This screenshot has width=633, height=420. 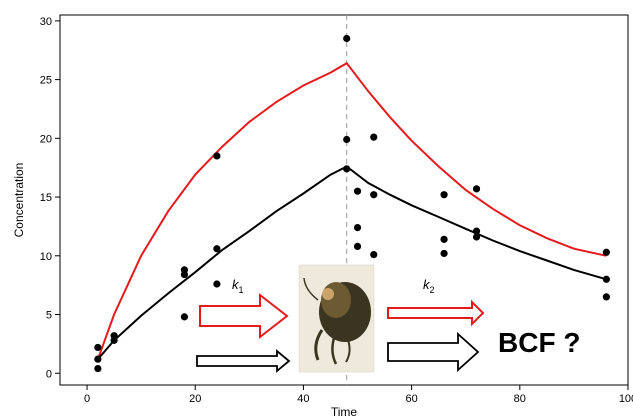 I want to click on y-axis: 0 5 10 15 20 25 30, so click(x=50, y=198).